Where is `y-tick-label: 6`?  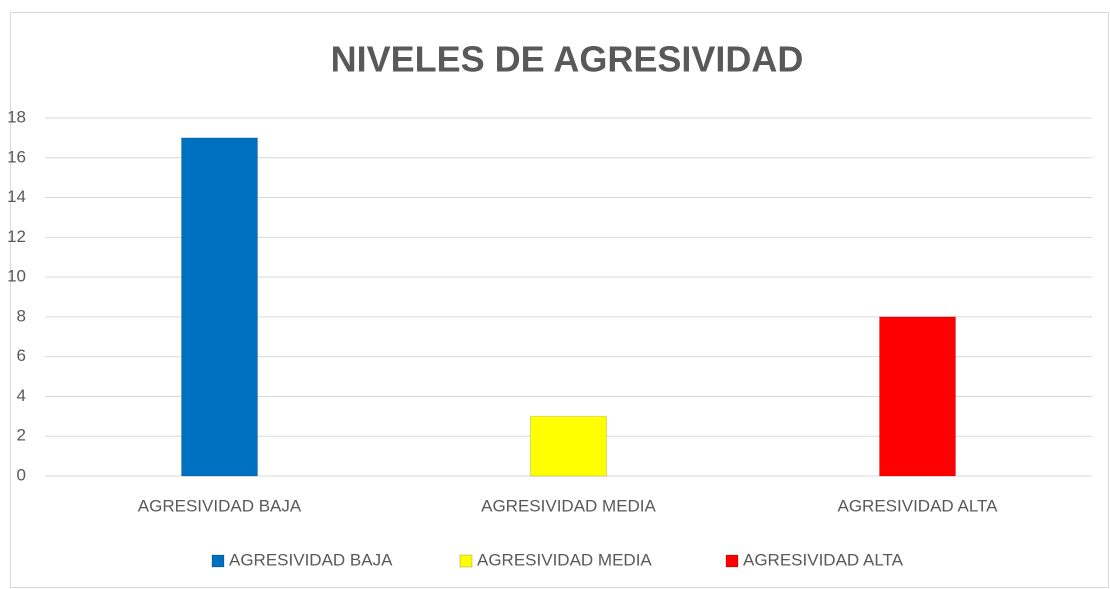 y-tick-label: 6 is located at coordinates (21, 355).